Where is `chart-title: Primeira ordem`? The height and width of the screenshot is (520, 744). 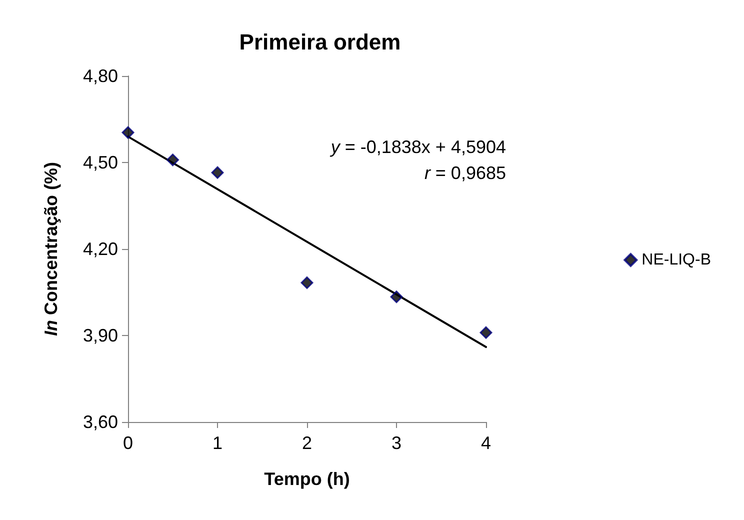 chart-title: Primeira ordem is located at coordinates (320, 42).